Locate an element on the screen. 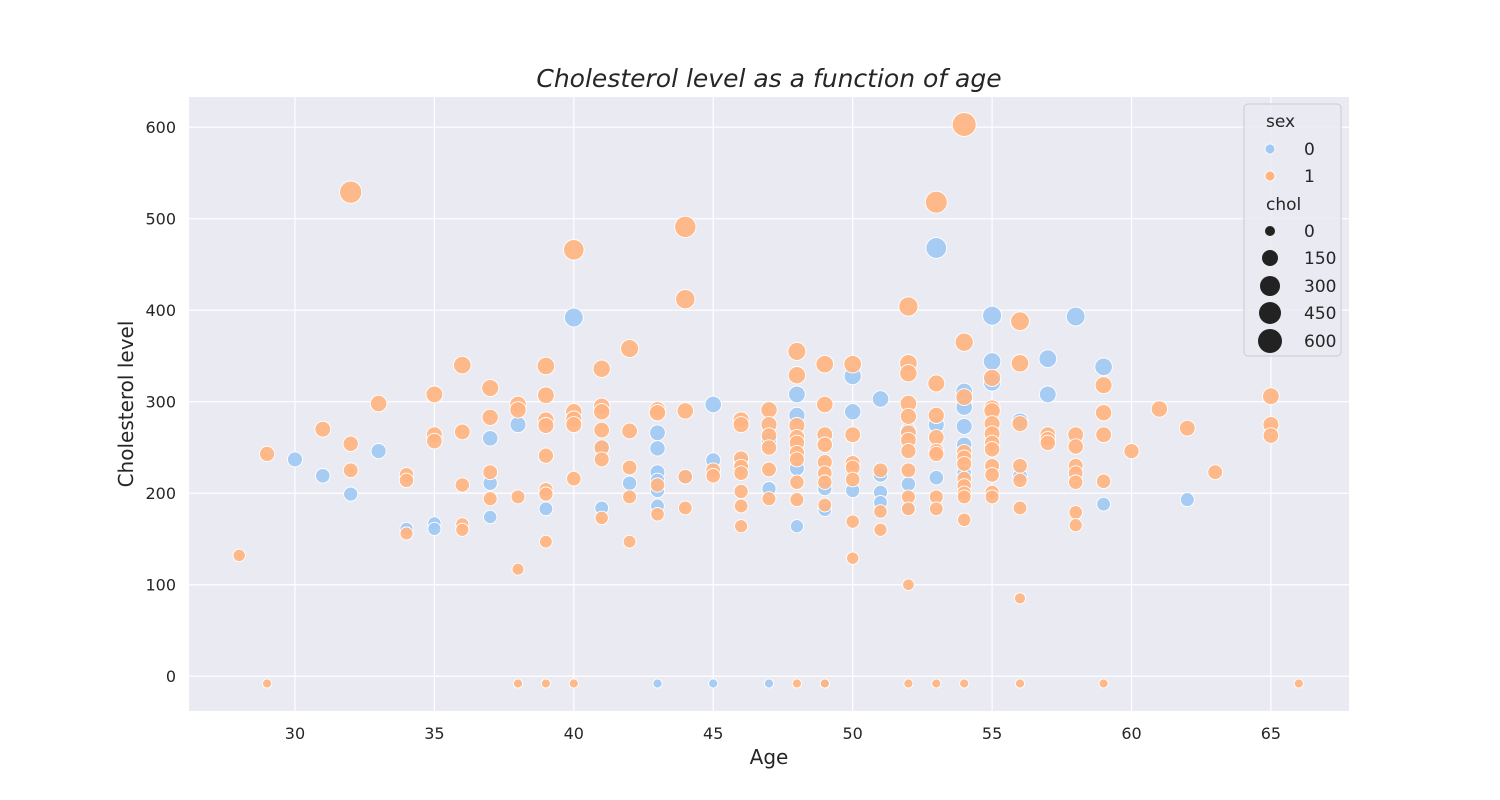 The image size is (1500, 800). legend-size-label-600: 600 is located at coordinates (1320, 342).